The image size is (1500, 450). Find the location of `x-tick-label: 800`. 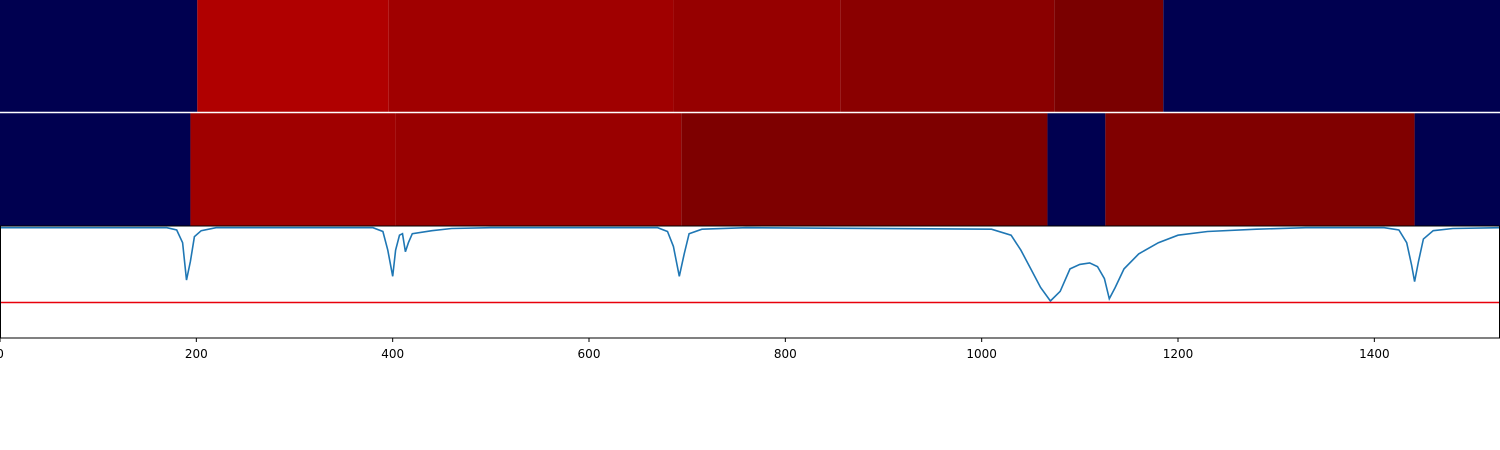

x-tick-label: 800 is located at coordinates (785, 354).